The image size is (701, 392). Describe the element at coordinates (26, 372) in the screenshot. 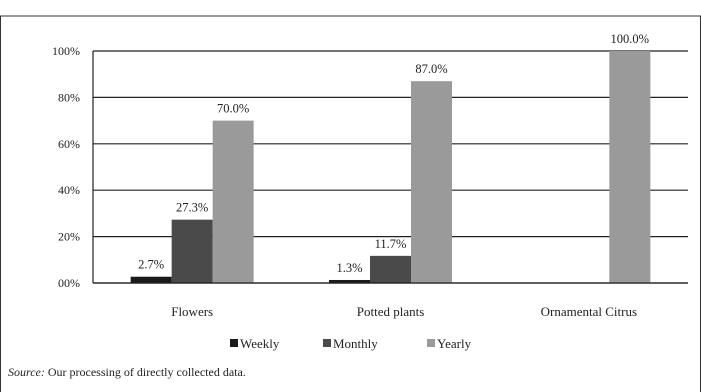

I see `source-label: Source:` at that location.